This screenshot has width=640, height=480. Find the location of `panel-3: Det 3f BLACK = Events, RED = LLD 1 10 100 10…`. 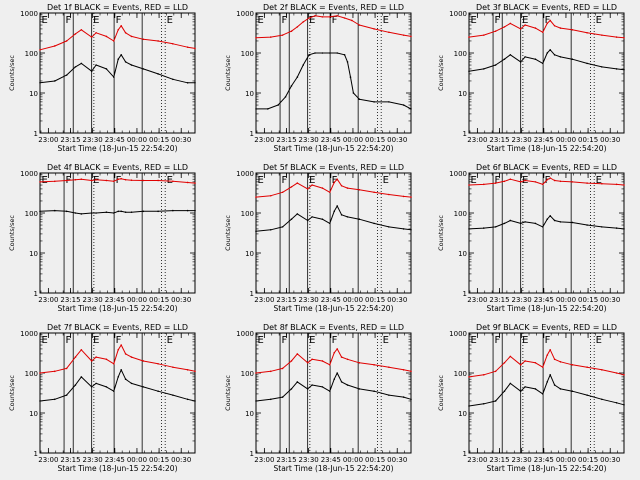

panel-3: Det 3f BLACK = Events, RED = LLD 1 10 100 10… is located at coordinates (531, 78).